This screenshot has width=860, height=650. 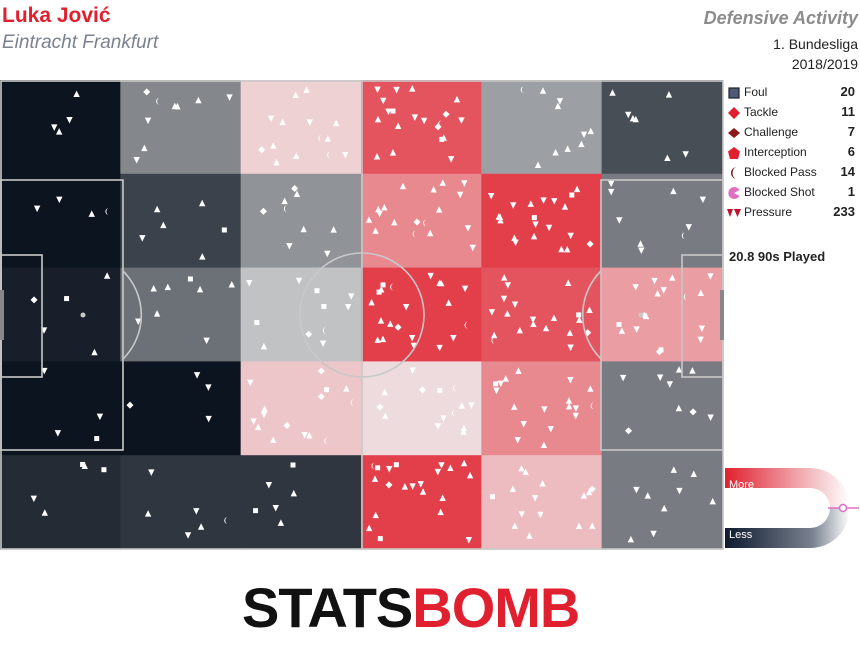 I want to click on heatmap-cell-r2-c2, so click(x=301, y=314).